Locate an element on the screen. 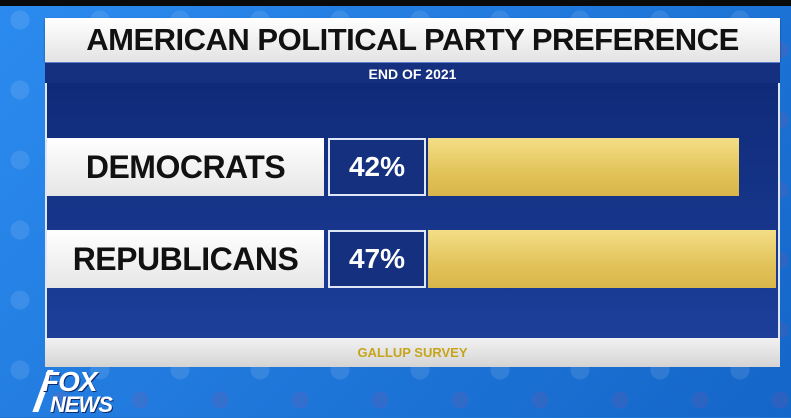 The image size is (791, 418). chart-subtitle-bar: END OF 2021 is located at coordinates (412, 73).